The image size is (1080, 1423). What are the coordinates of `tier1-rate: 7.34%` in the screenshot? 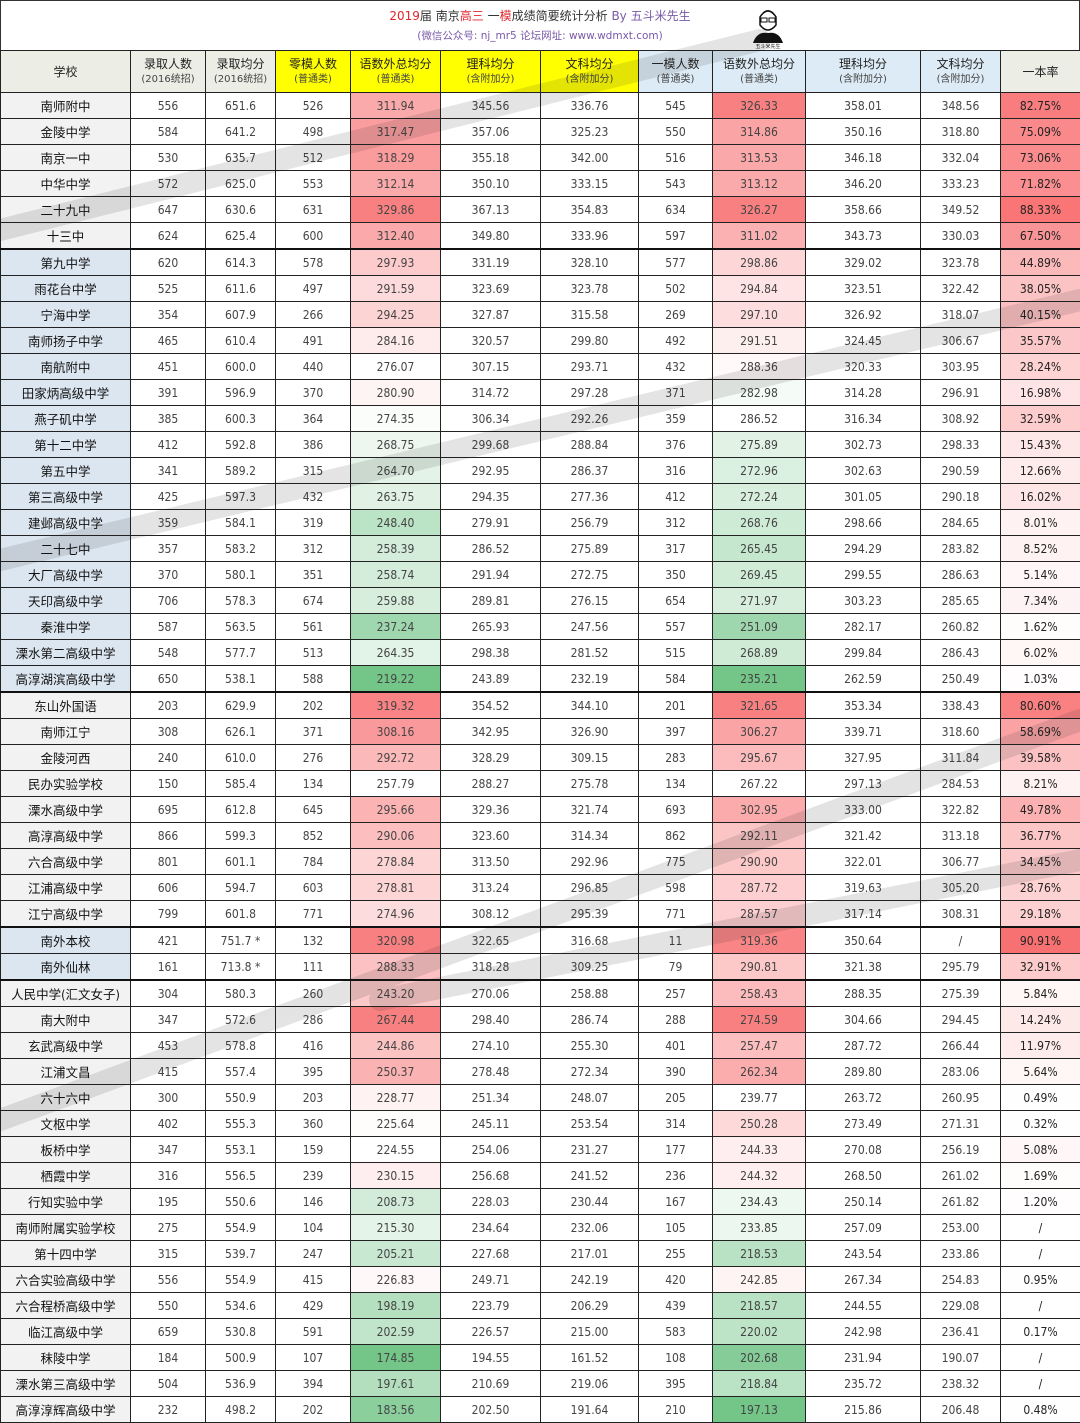 It's located at (1040, 601).